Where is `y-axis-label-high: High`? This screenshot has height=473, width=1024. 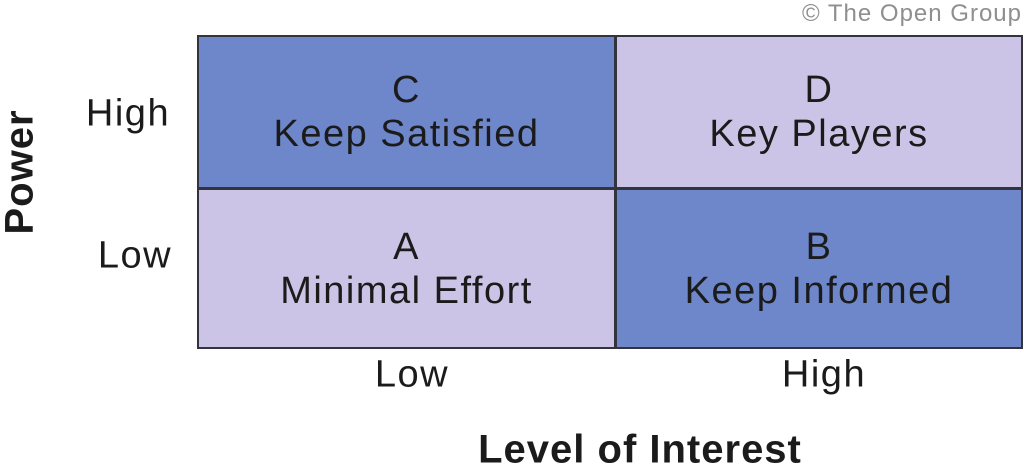
y-axis-label-high: High is located at coordinates (128, 113).